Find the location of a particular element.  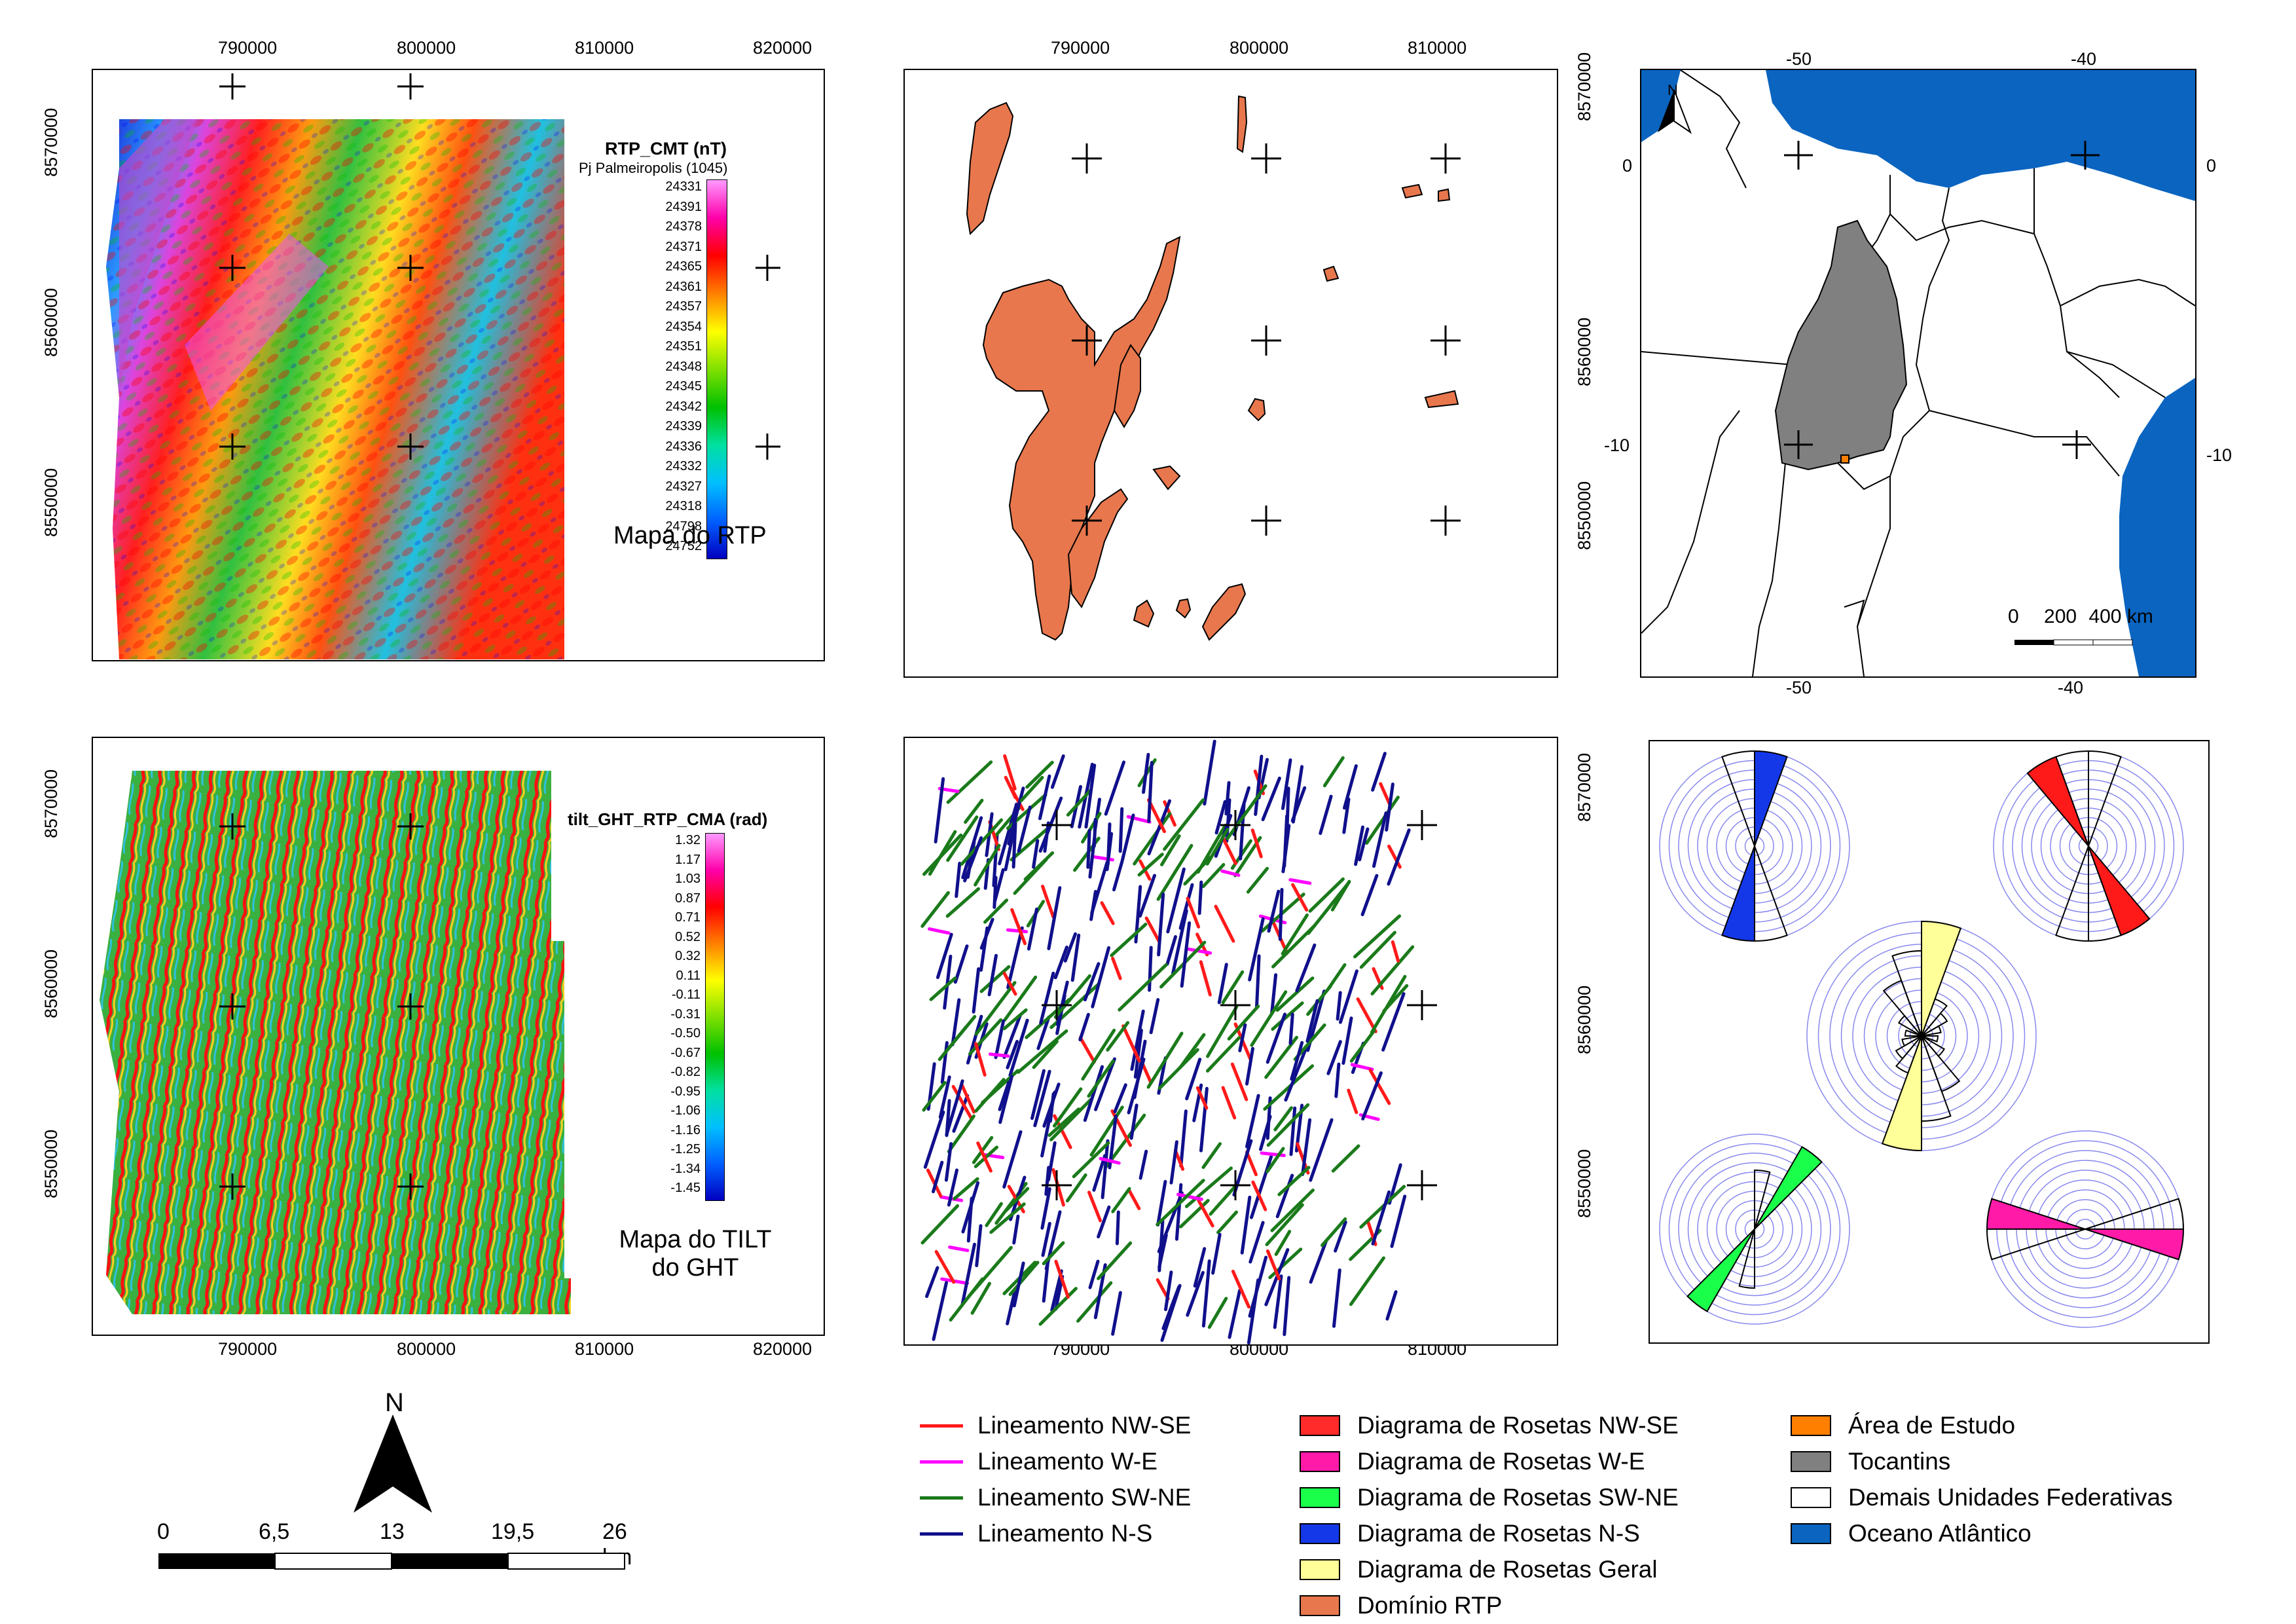

legend-item: Diagrama de Rosetas Geral is located at coordinates (1479, 1569).